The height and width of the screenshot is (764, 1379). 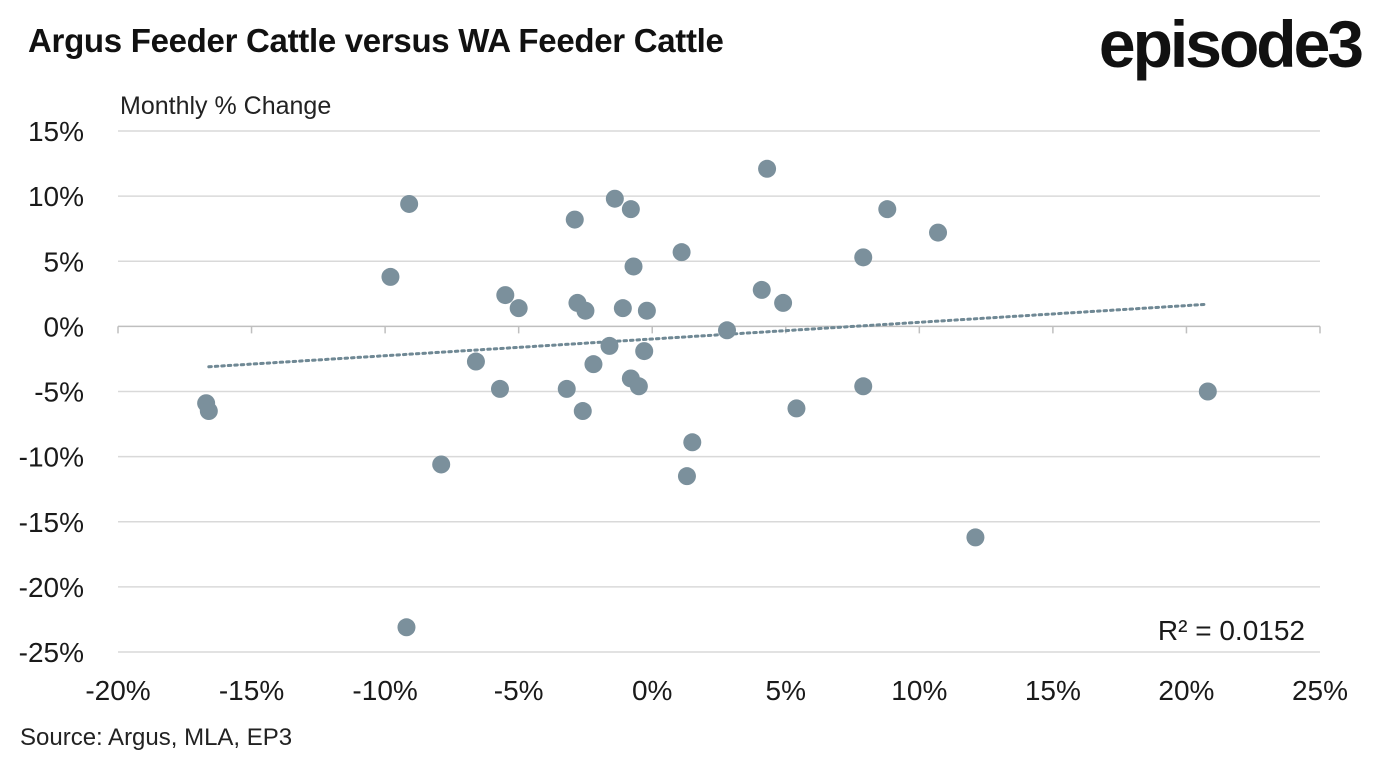 I want to click on x-tick-labels: -20% -15% -10% -5% 0% 5% 10% 15% 20% 25%, so click(x=716, y=690).